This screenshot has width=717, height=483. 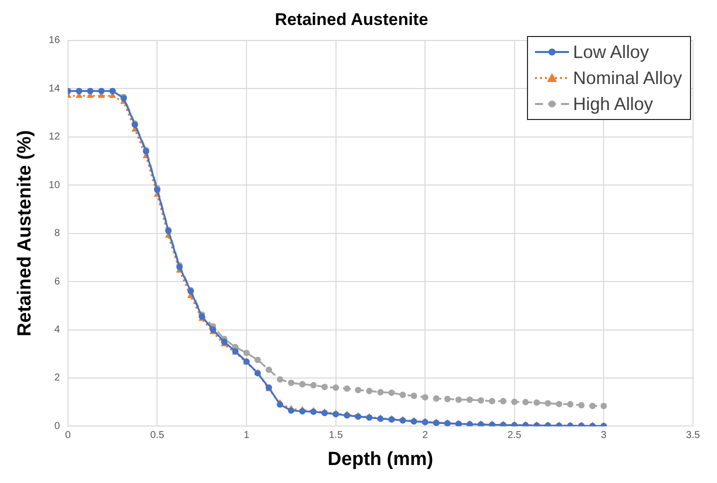 What do you see at coordinates (25, 233) in the screenshot?
I see `y-axis-title: Retained Austenite (%)` at bounding box center [25, 233].